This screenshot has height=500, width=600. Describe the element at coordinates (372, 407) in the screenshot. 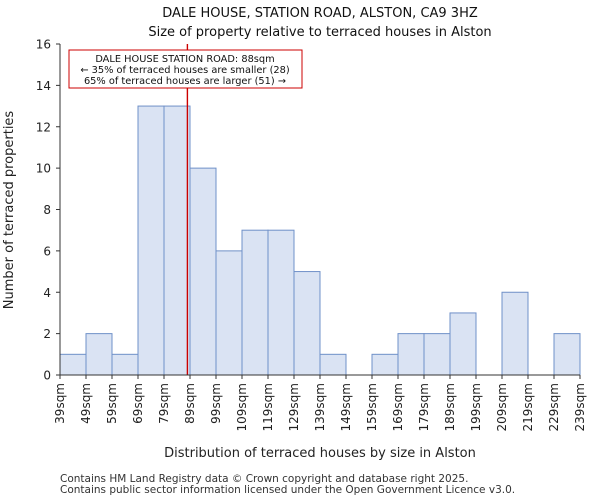

I see `x-tick-label-159sqm: 159sqm` at that location.